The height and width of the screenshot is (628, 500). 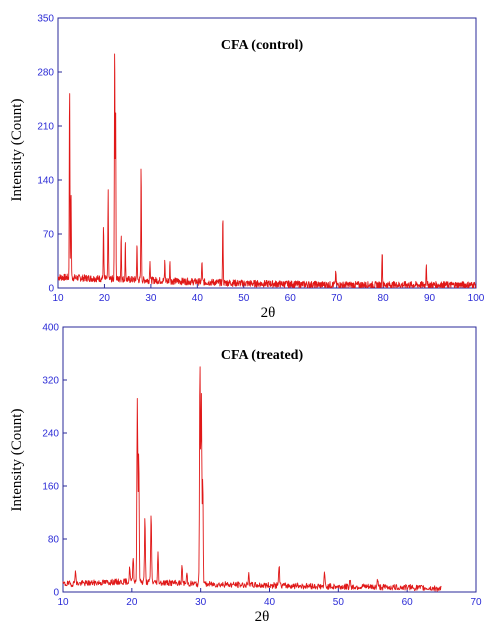 I want to click on x-tick-label-control: 100, so click(x=476, y=298).